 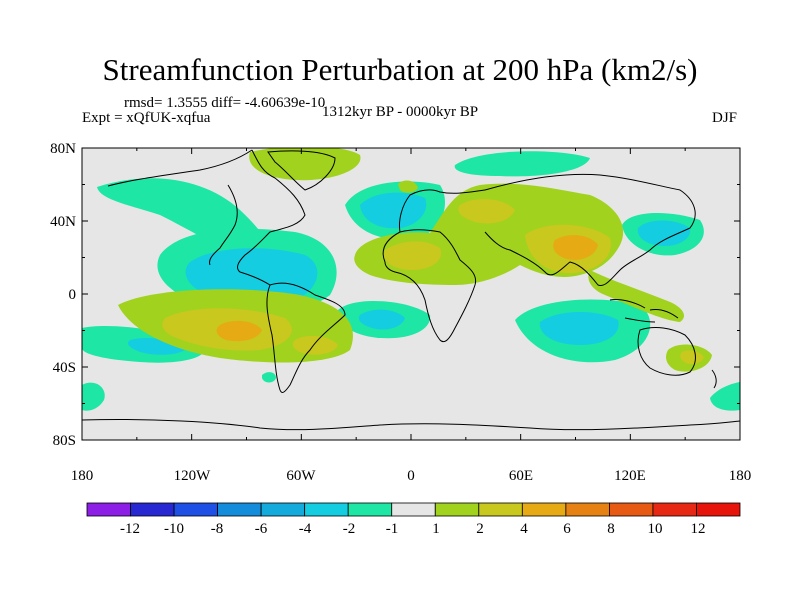 What do you see at coordinates (413, 529) in the screenshot?
I see `colorbar-labels: -12 -10 -8 -6 -4 -2 -1 1 2 4 6 8 10 12` at bounding box center [413, 529].